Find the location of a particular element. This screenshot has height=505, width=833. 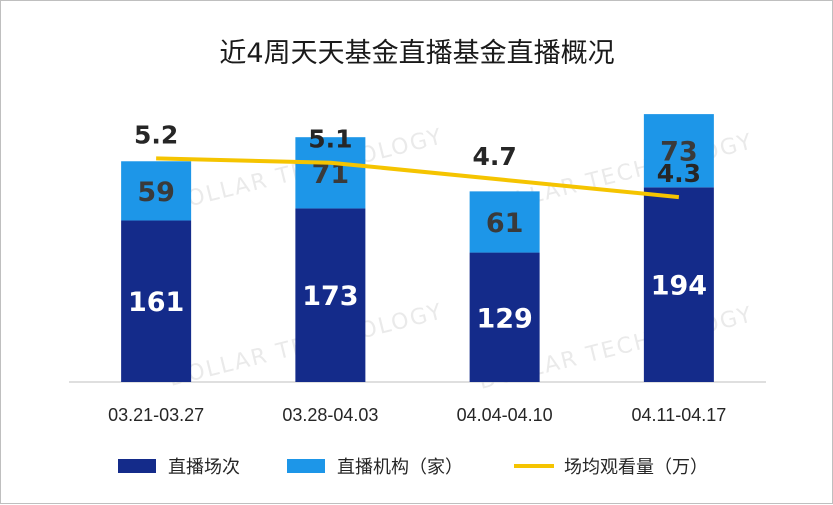

bar-data-label: 61 is located at coordinates (505, 223).